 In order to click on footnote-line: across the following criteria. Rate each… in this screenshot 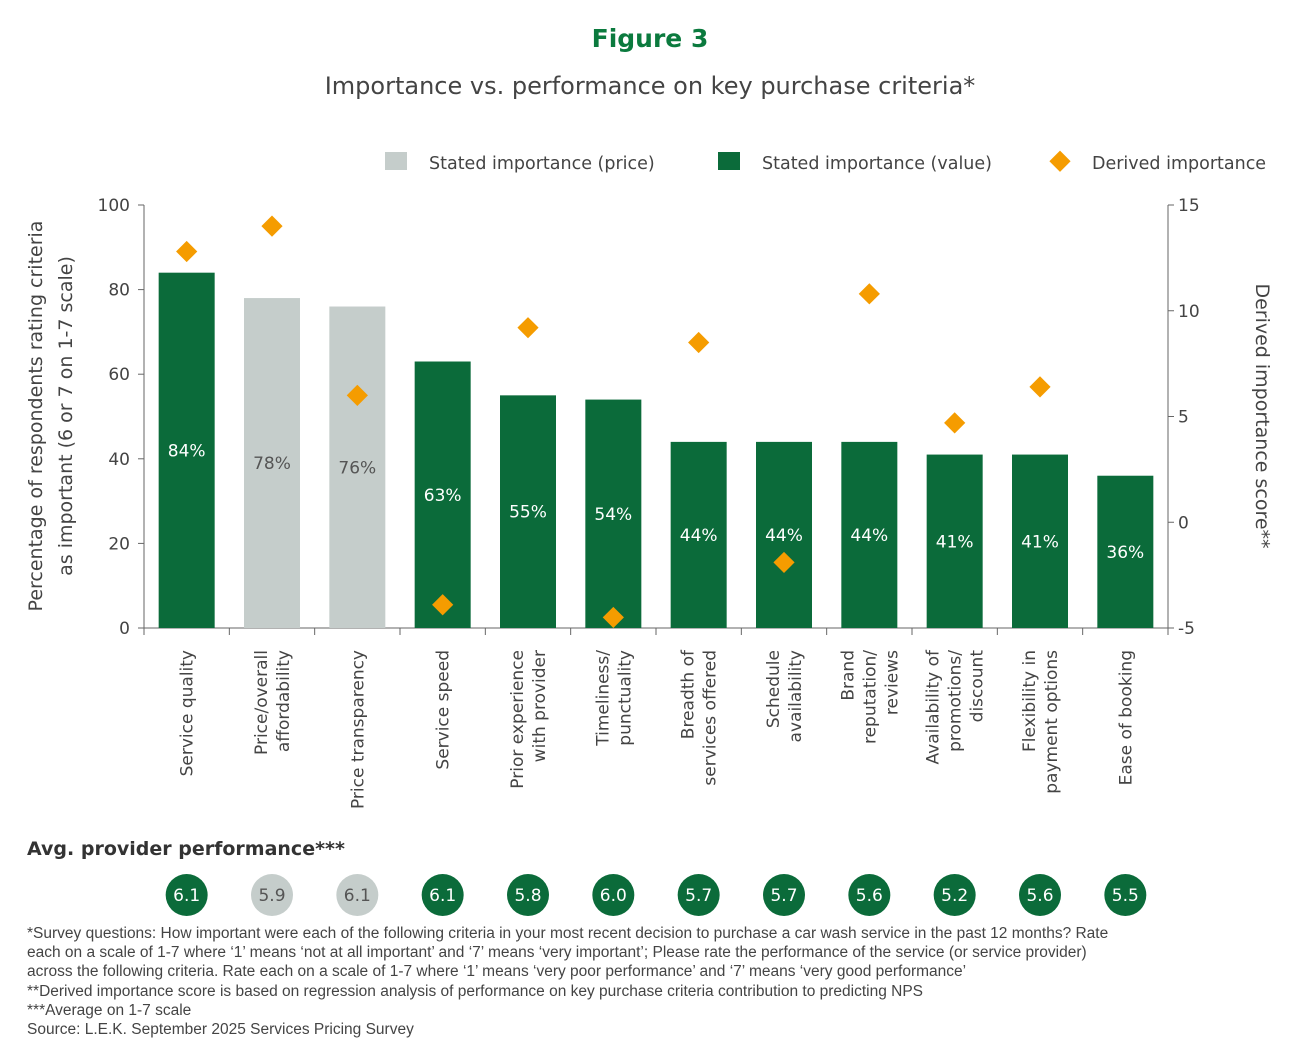, I will do `click(497, 972)`.